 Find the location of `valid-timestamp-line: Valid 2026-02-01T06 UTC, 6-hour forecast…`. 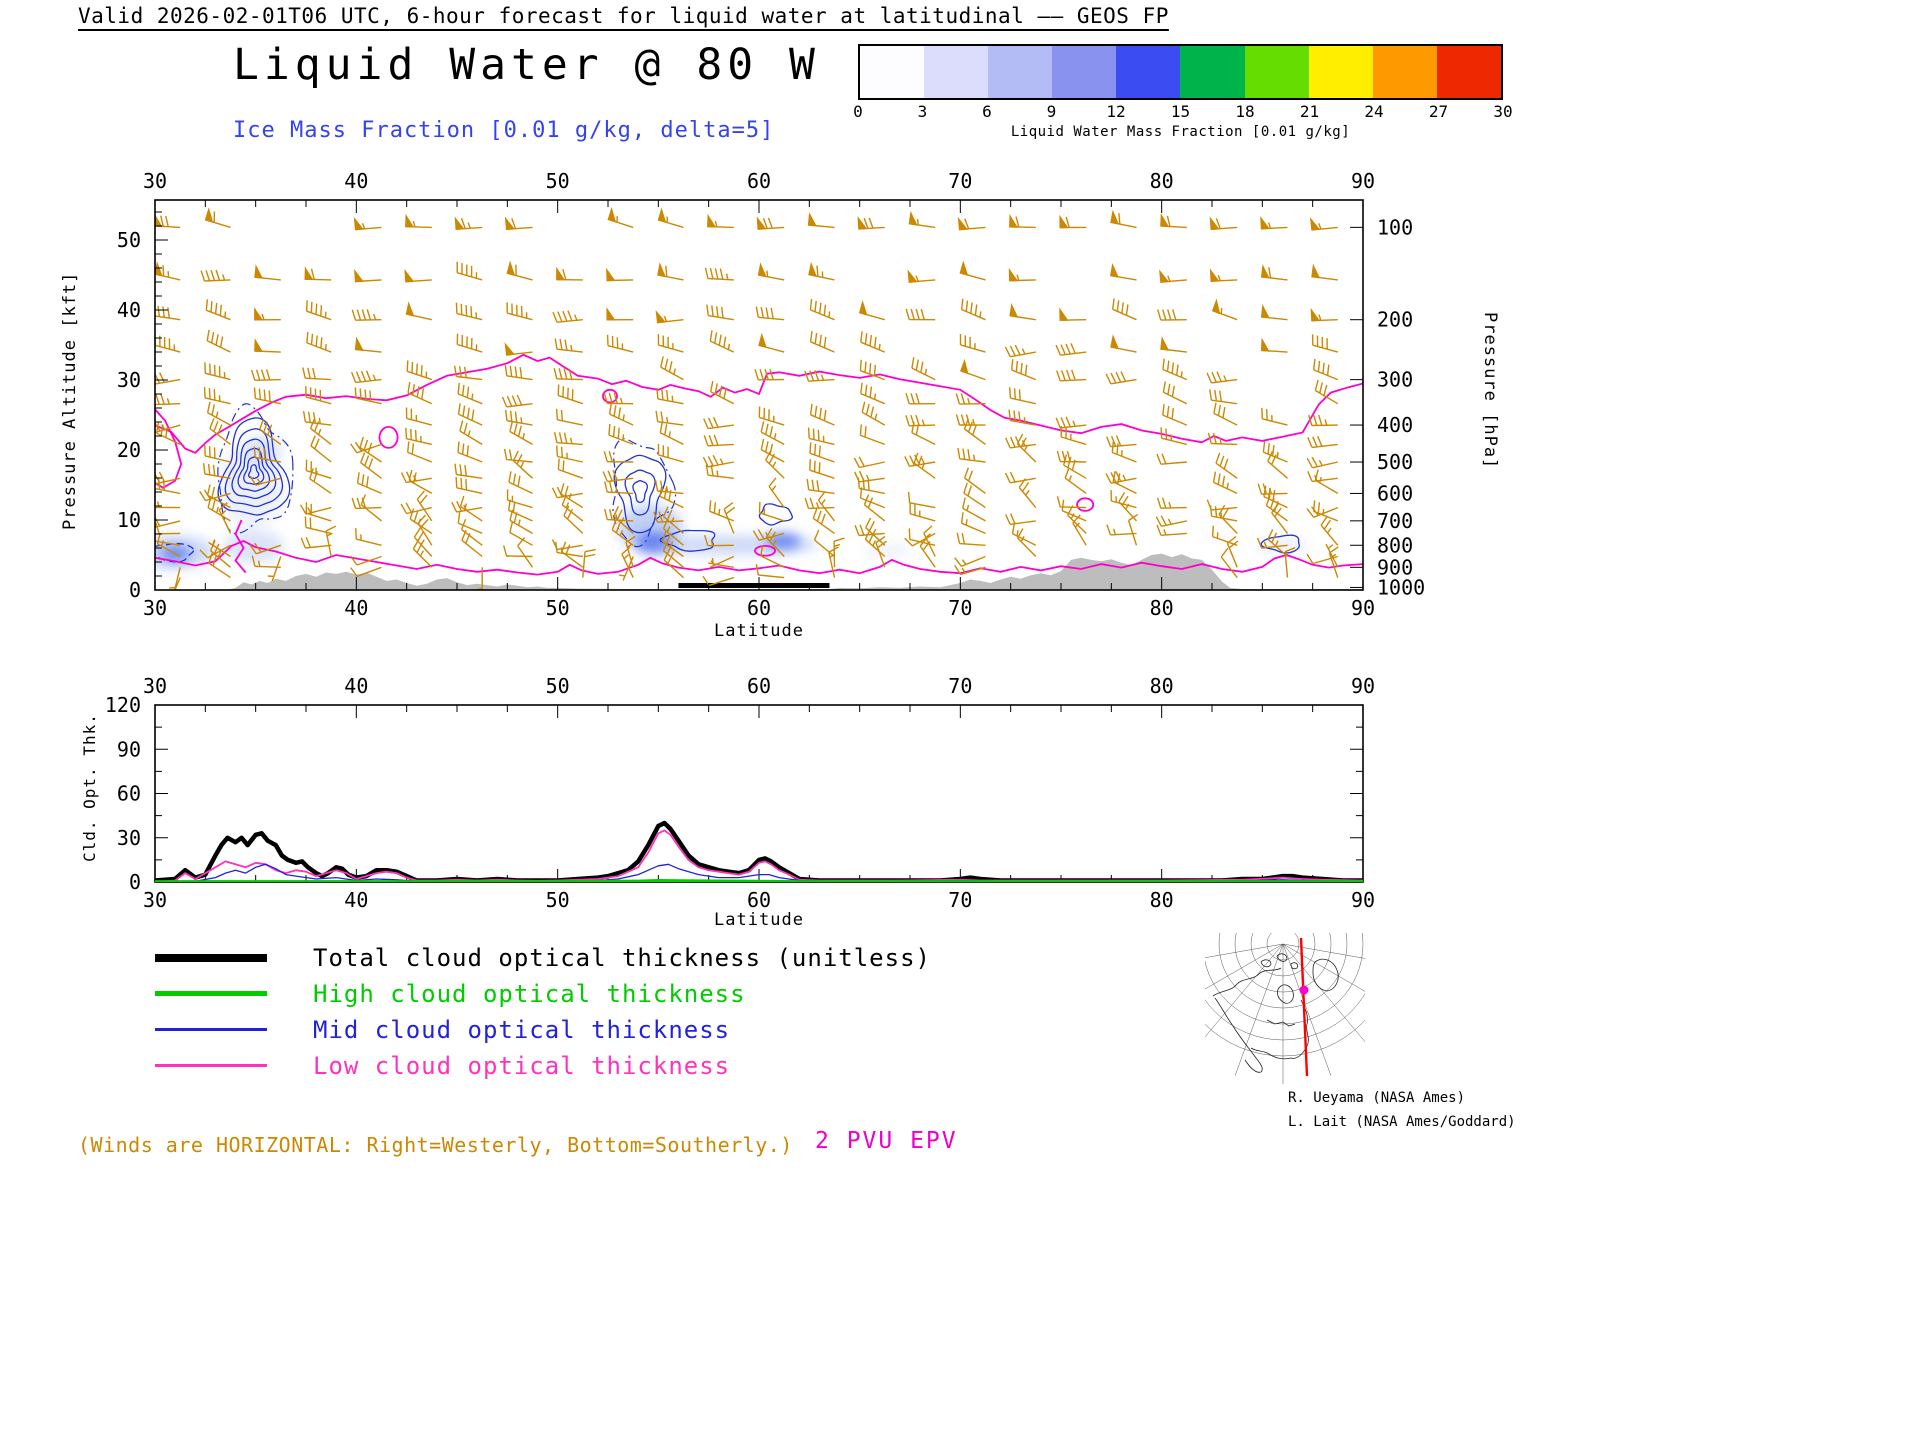

valid-timestamp-line: Valid 2026-02-01T06 UTC, 6-hour forecast… is located at coordinates (623, 16).